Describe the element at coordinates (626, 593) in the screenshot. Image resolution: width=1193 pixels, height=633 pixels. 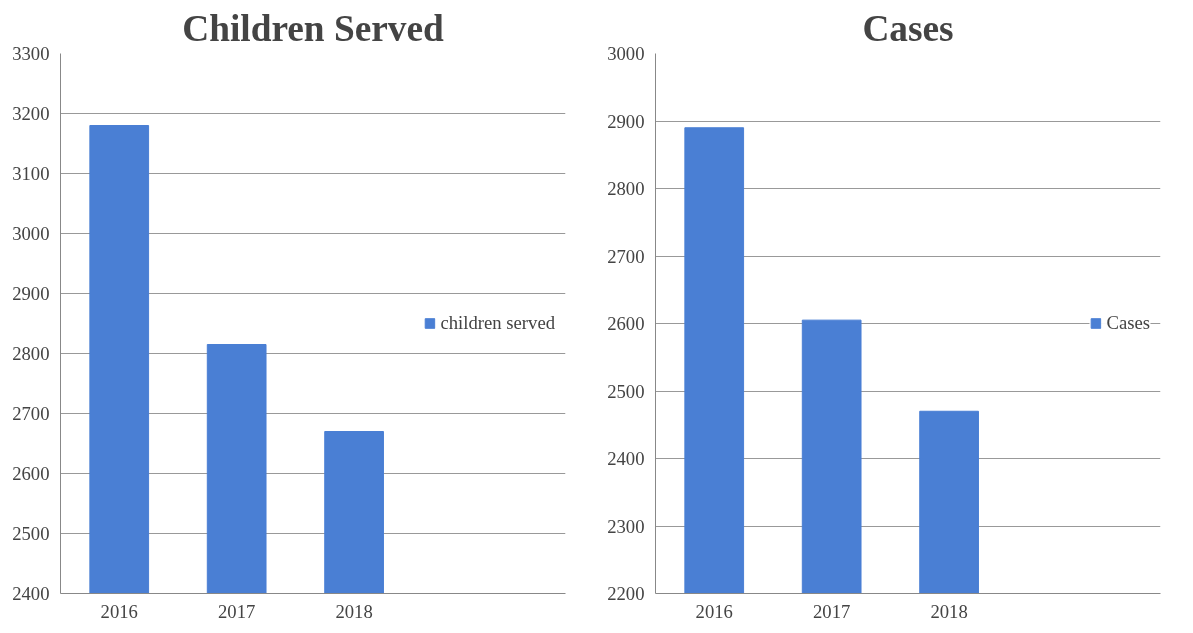
I see `y-tick-label: 2200` at that location.